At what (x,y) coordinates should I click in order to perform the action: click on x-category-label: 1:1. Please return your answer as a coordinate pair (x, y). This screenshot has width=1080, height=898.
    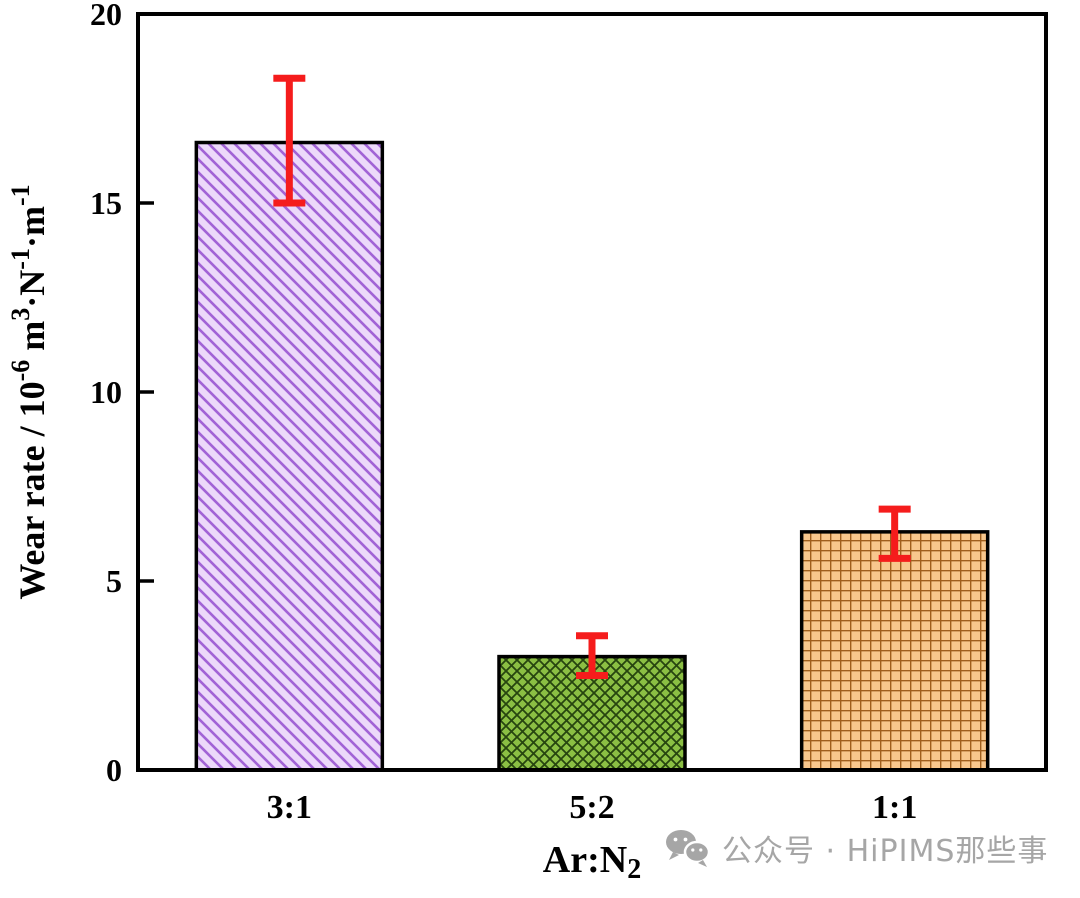
    Looking at the image, I should click on (894, 807).